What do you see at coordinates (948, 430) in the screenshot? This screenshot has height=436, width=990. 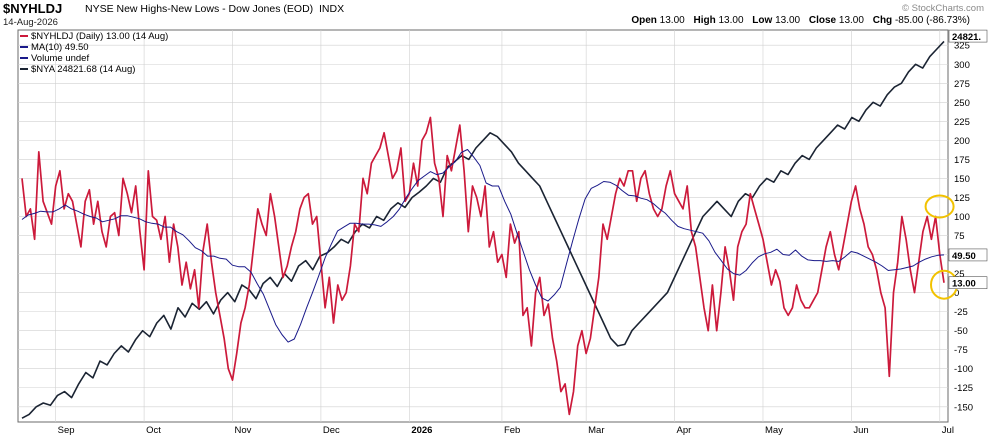 I see `x-tick-label: Jul` at bounding box center [948, 430].